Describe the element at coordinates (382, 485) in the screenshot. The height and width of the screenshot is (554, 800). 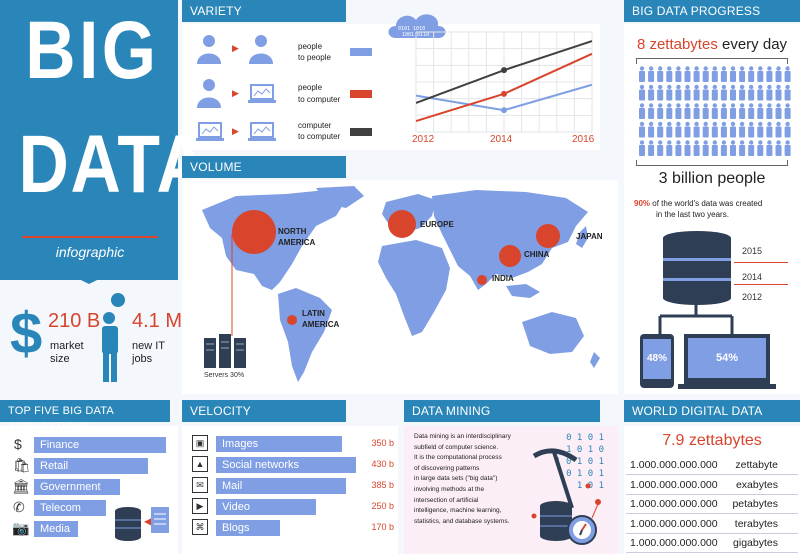
I see `velocity-value: 385 b` at that location.